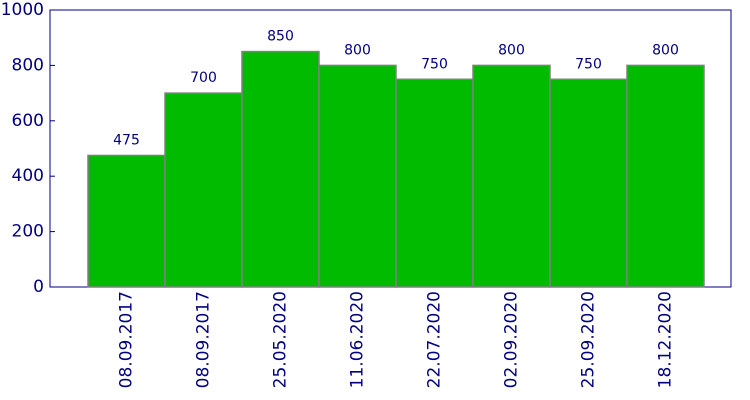  I want to click on y-tick-label: 0, so click(38, 287).